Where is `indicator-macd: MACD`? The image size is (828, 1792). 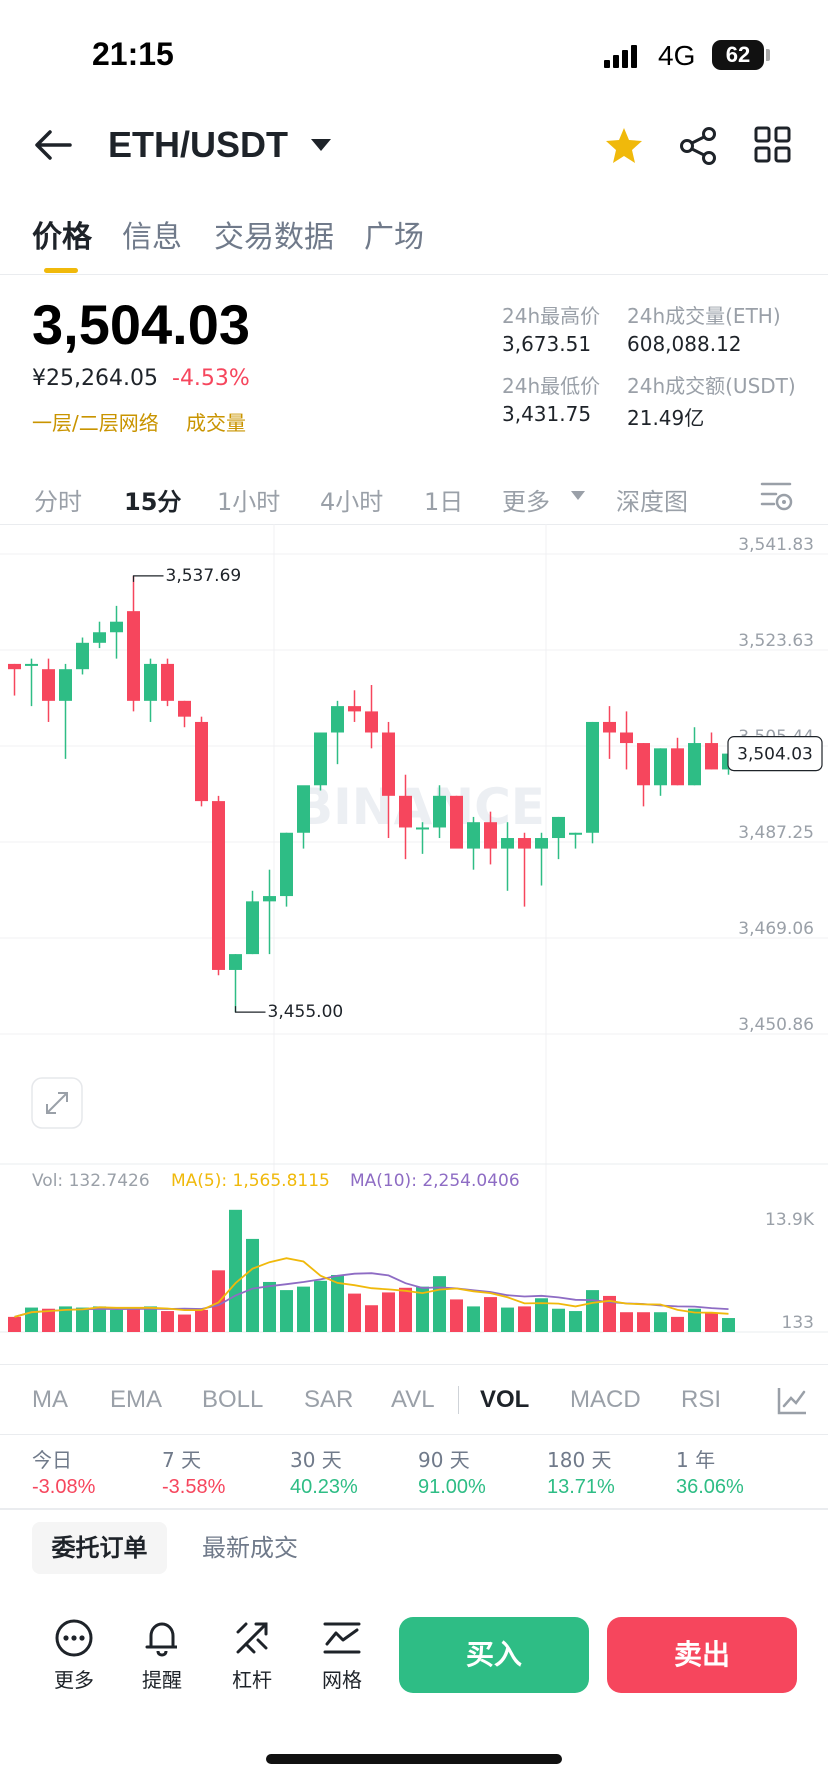 indicator-macd: MACD is located at coordinates (605, 1399).